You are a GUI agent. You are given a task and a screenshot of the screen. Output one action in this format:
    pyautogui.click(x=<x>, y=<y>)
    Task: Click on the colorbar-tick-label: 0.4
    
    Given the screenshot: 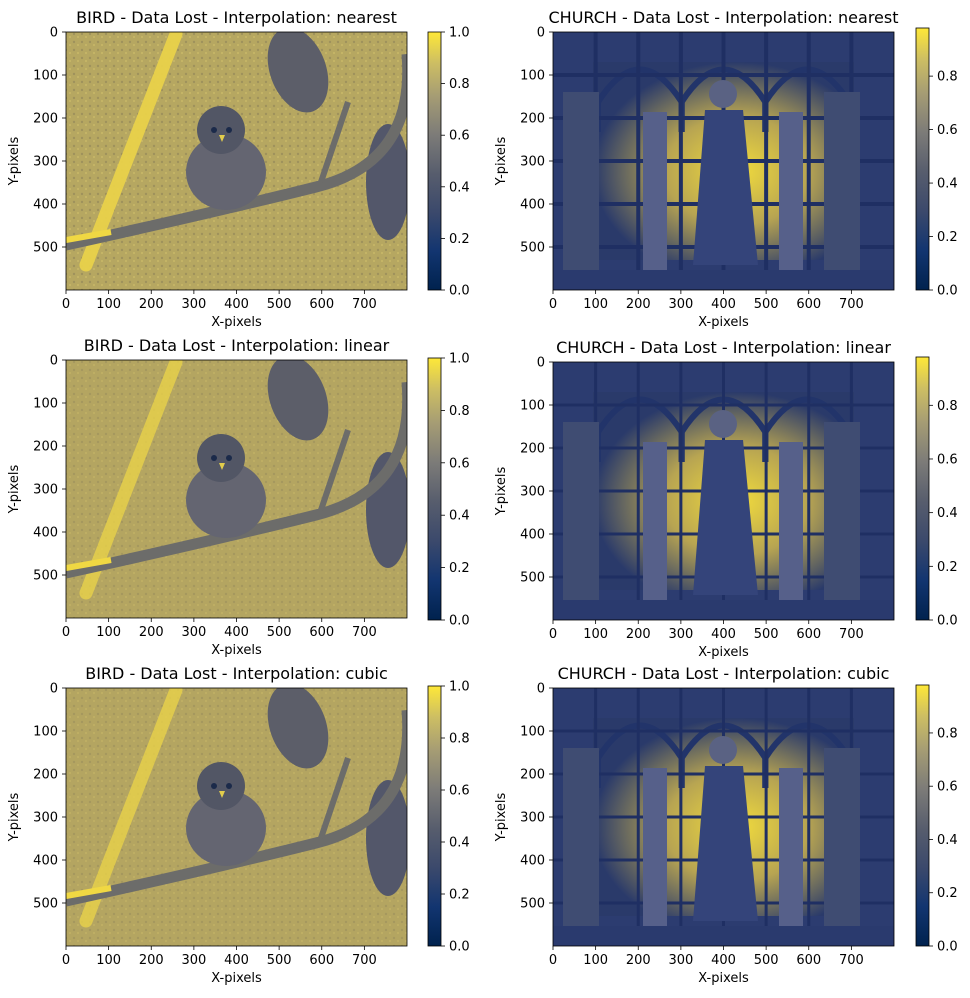 What is the action you would take?
    pyautogui.click(x=459, y=516)
    